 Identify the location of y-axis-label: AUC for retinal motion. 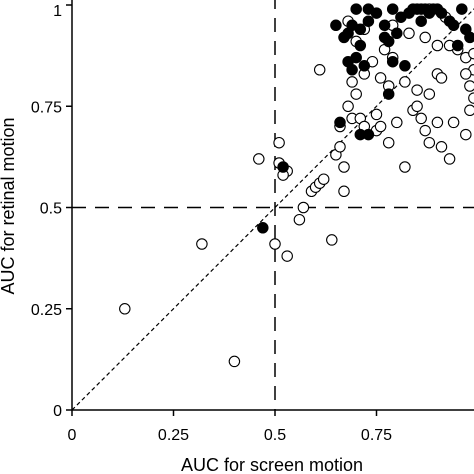
(9, 205).